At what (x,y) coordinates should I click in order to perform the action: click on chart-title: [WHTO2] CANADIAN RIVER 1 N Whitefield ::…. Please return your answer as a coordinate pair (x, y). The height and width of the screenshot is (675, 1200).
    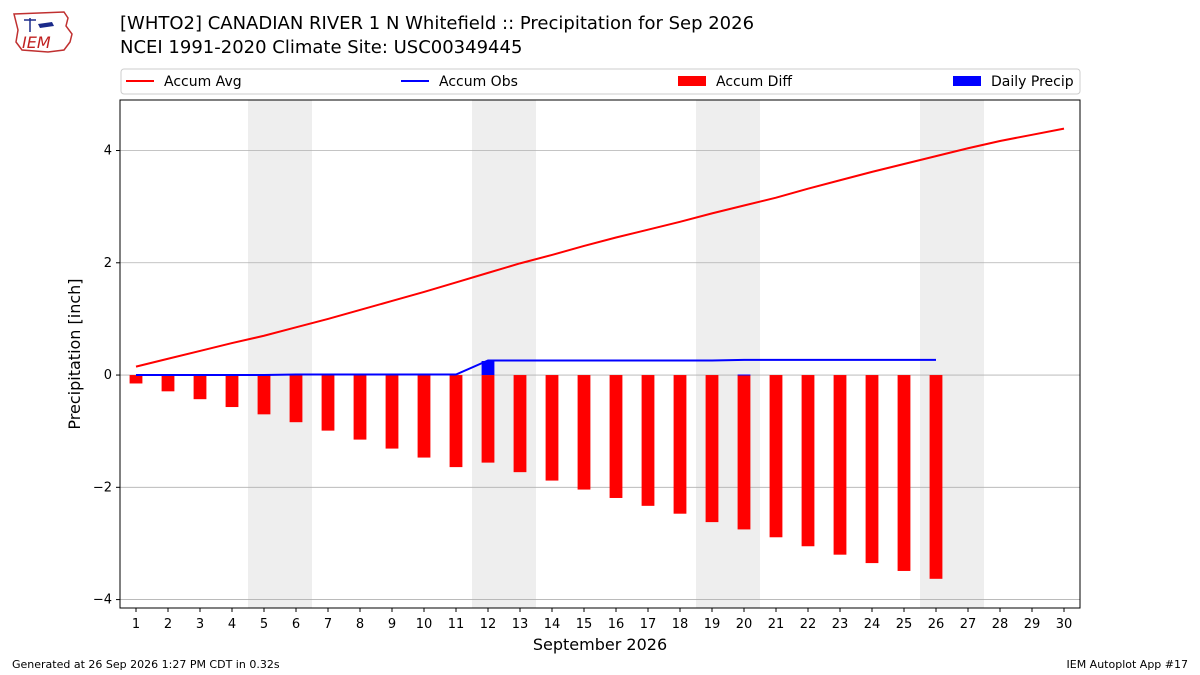
    Looking at the image, I should click on (437, 23).